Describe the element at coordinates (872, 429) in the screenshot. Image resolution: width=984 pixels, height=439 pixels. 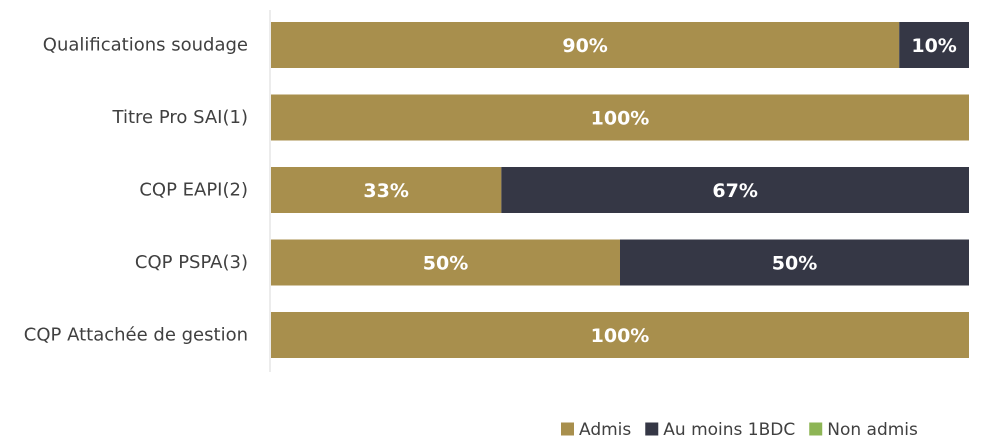
I see `legend-label: Non admis` at that location.